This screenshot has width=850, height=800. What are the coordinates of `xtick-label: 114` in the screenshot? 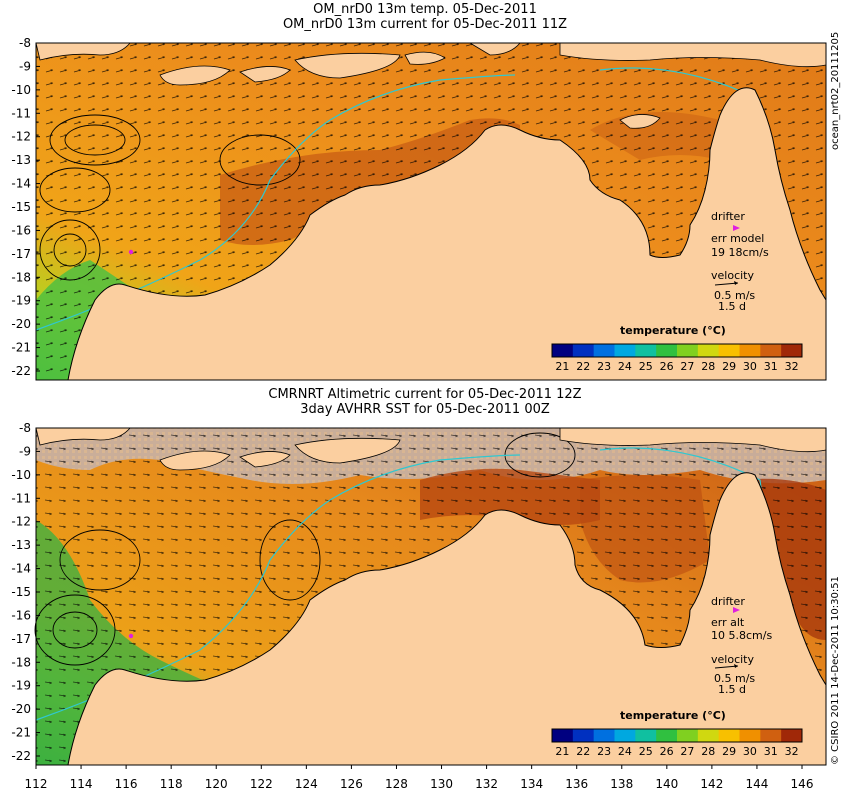 It's located at (81, 784).